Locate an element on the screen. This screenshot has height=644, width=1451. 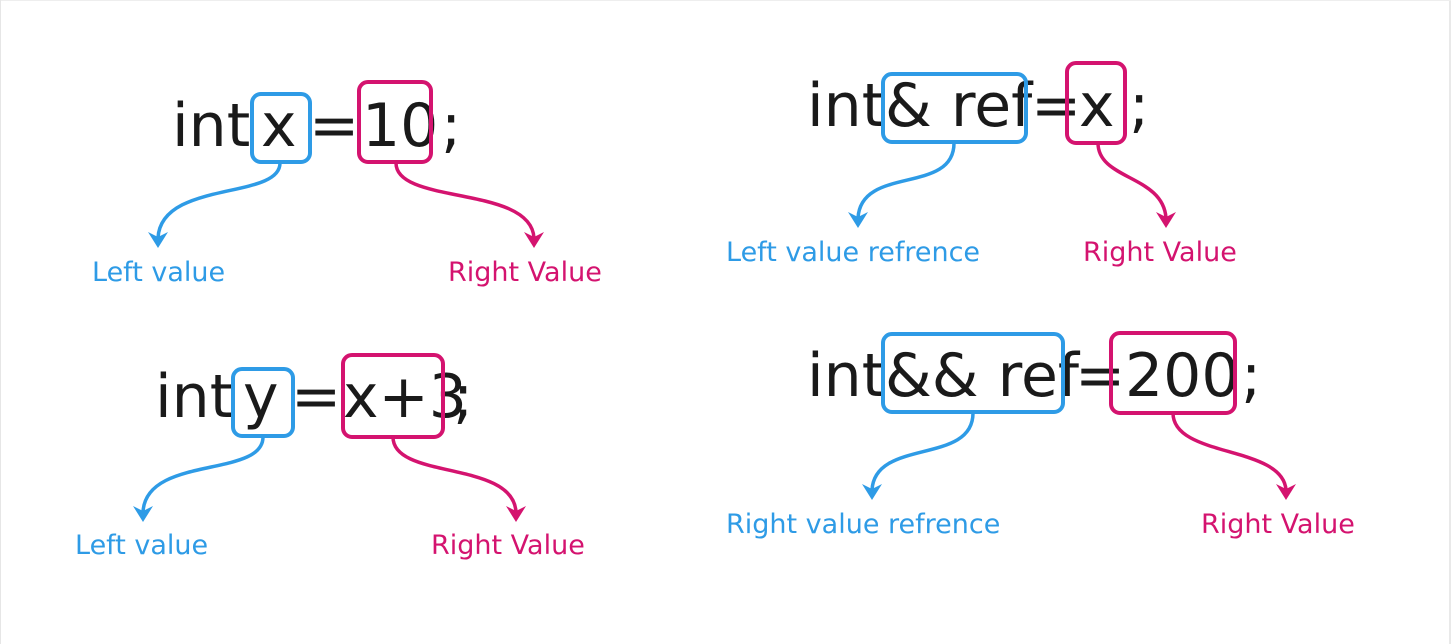
ex3-right-arrowhead is located at coordinates (1166, 220).